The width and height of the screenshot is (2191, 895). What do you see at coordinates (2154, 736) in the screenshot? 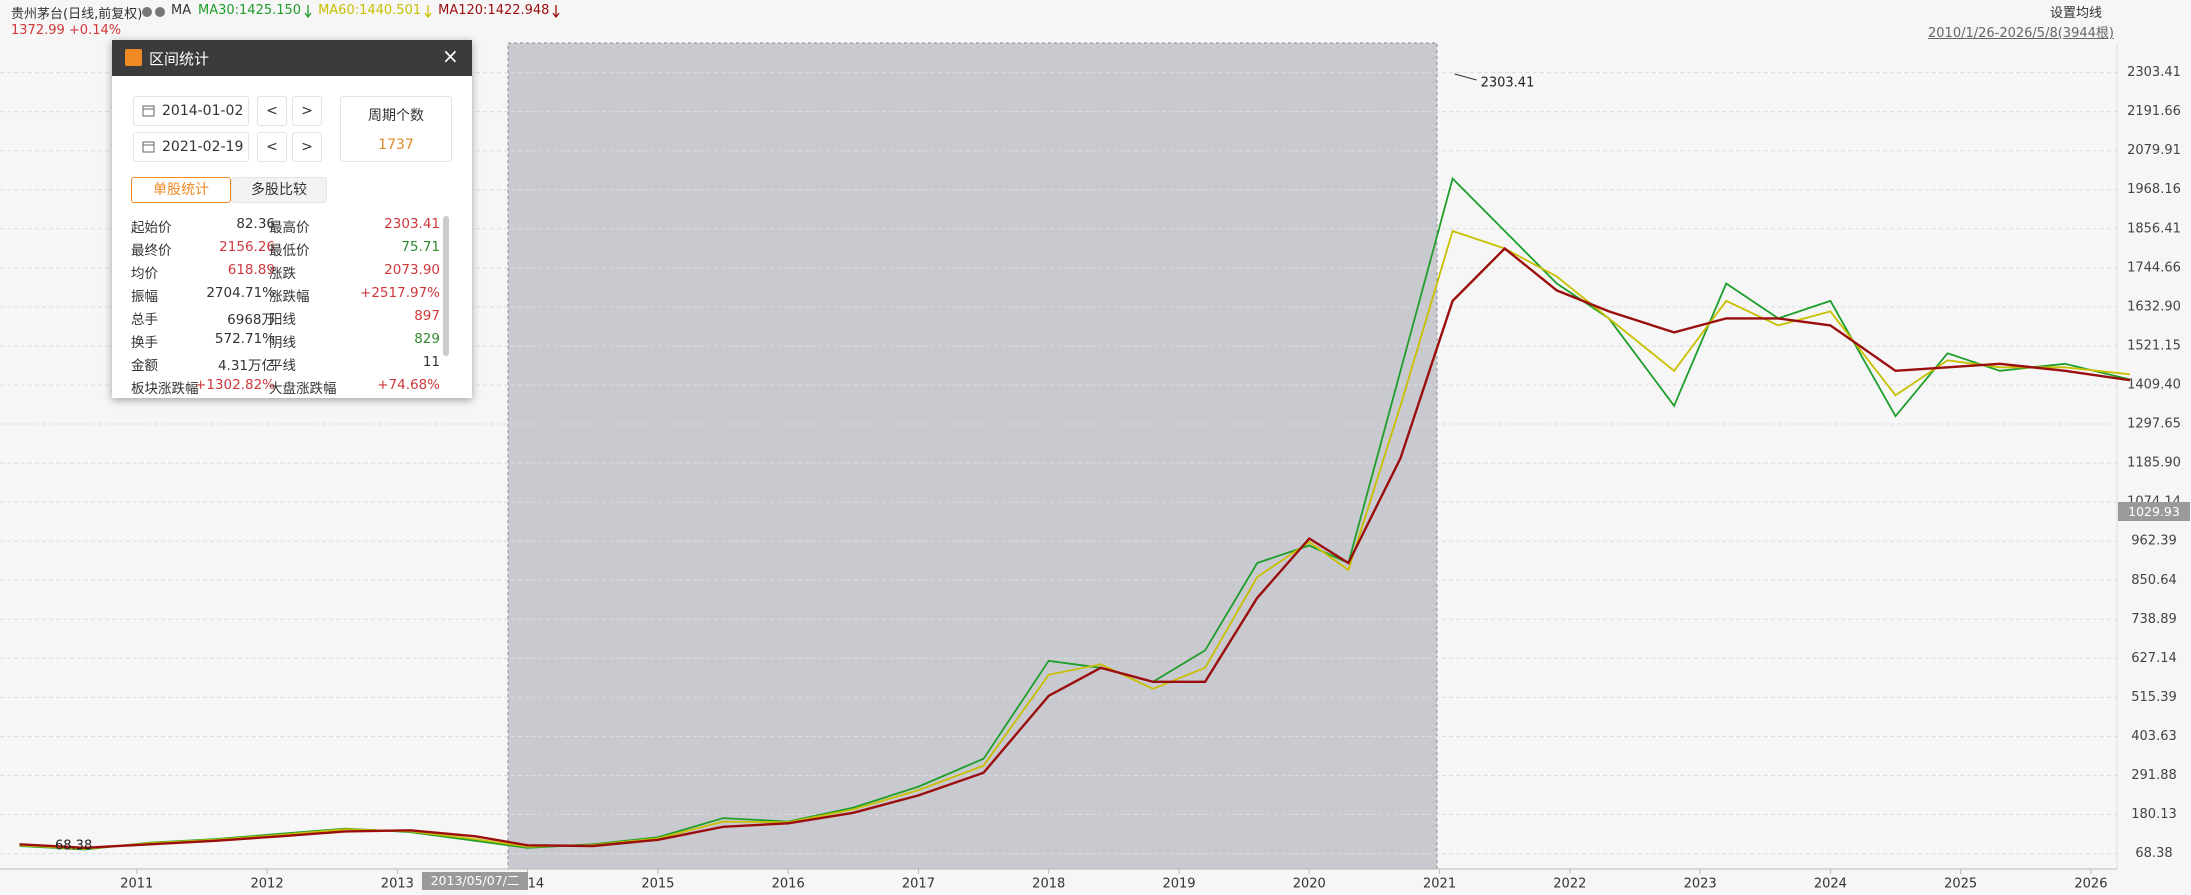
I see `y-tick-label: 403.63` at bounding box center [2154, 736].